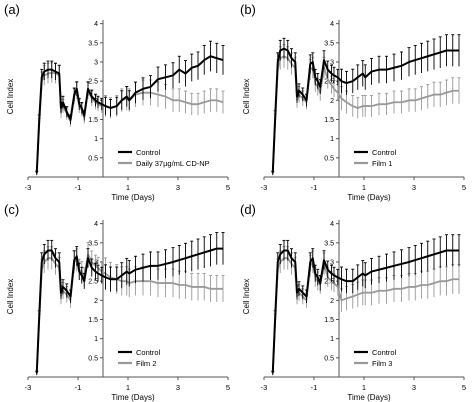  Describe the element at coordinates (12, 9) in the screenshot. I see `panel-label: (a)` at that location.